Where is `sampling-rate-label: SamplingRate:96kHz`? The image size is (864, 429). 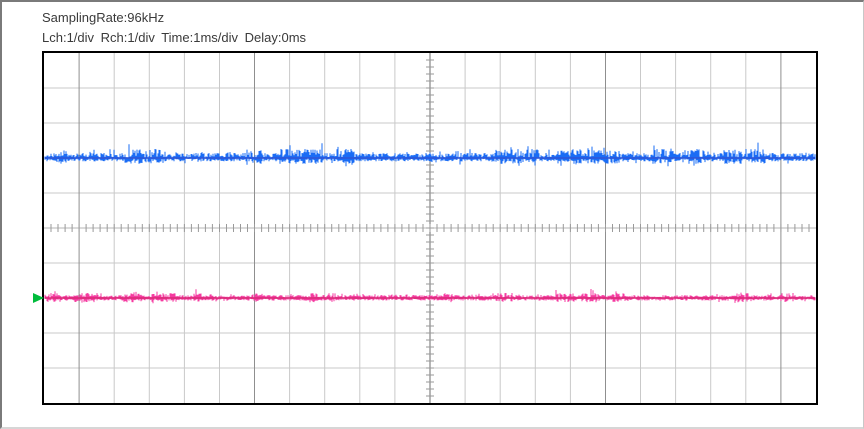
sampling-rate-label: SamplingRate:96kHz is located at coordinates (103, 17).